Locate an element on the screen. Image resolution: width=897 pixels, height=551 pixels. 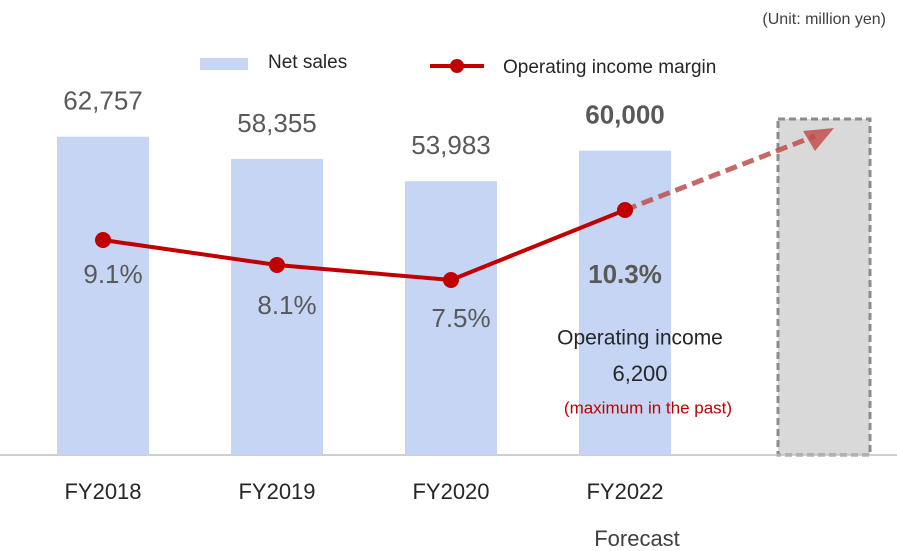
x-tick-label: FY2022 is located at coordinates (624, 491).